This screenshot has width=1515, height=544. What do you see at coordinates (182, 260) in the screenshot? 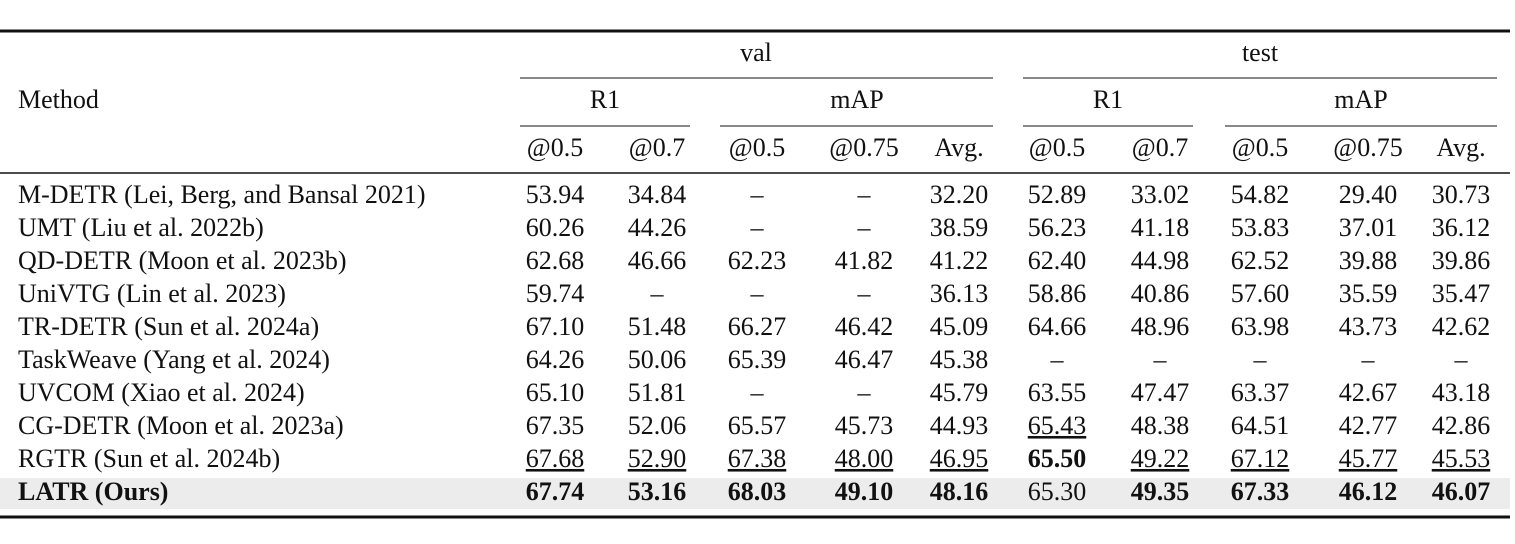
I see `method-name: QD-DETR (Moon et al. 2023b)` at bounding box center [182, 260].